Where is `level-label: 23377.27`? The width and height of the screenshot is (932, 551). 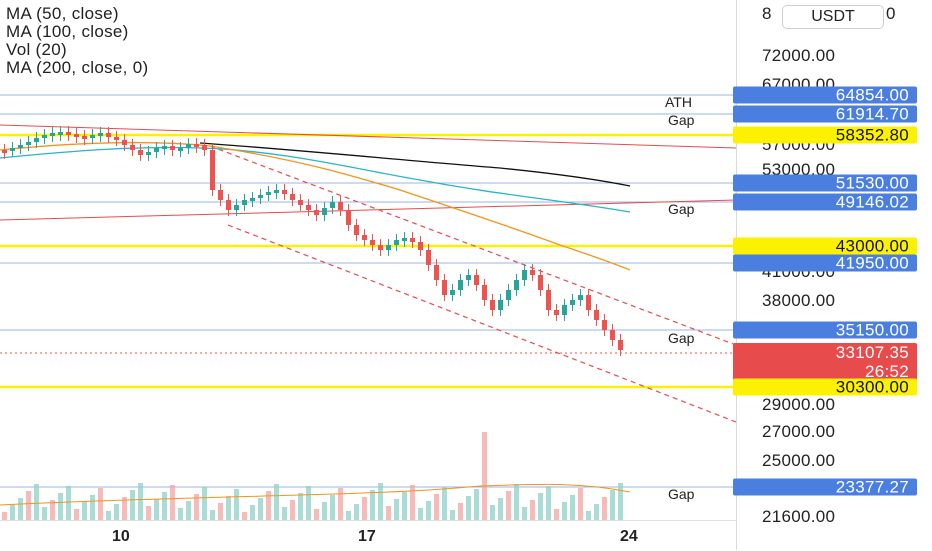
level-label: 23377.27 is located at coordinates (825, 487).